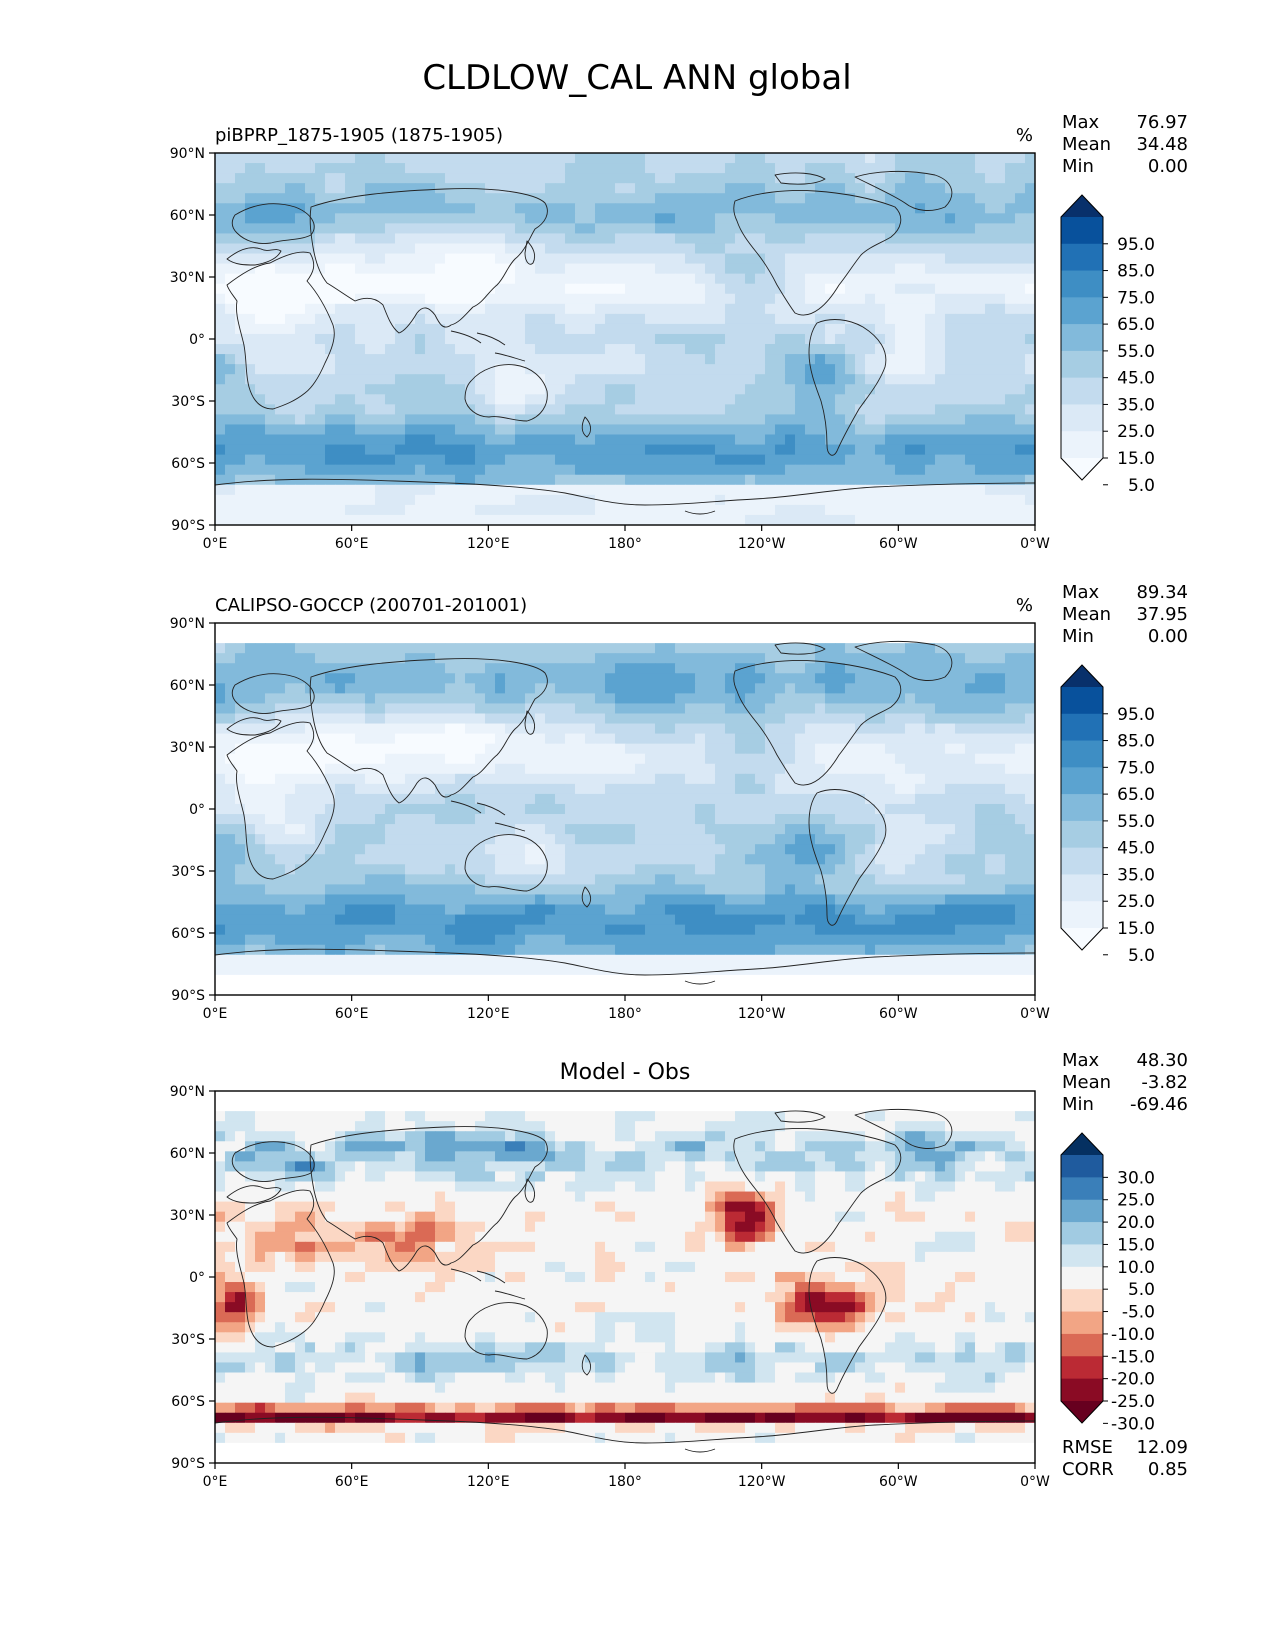 The height and width of the screenshot is (1650, 1275). What do you see at coordinates (1133, 1335) in the screenshot?
I see `colorbar-tick-label: -10.0` at bounding box center [1133, 1335].